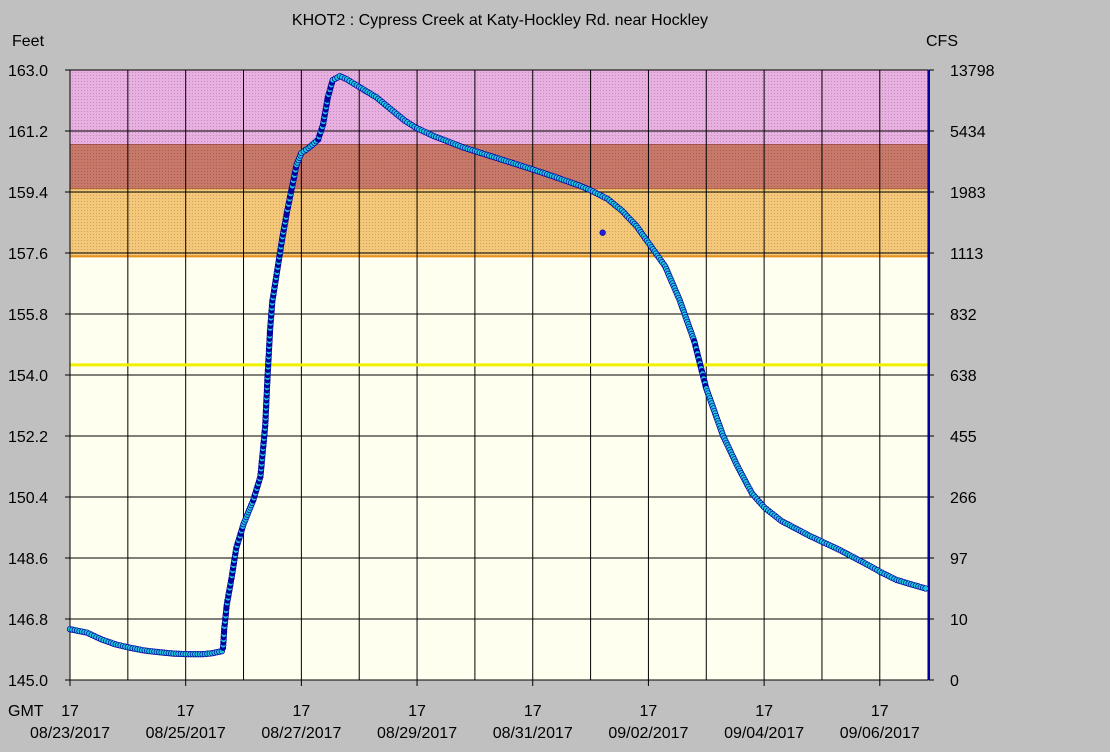  What do you see at coordinates (968, 193) in the screenshot?
I see `y2-tick-label: 1983` at bounding box center [968, 193].